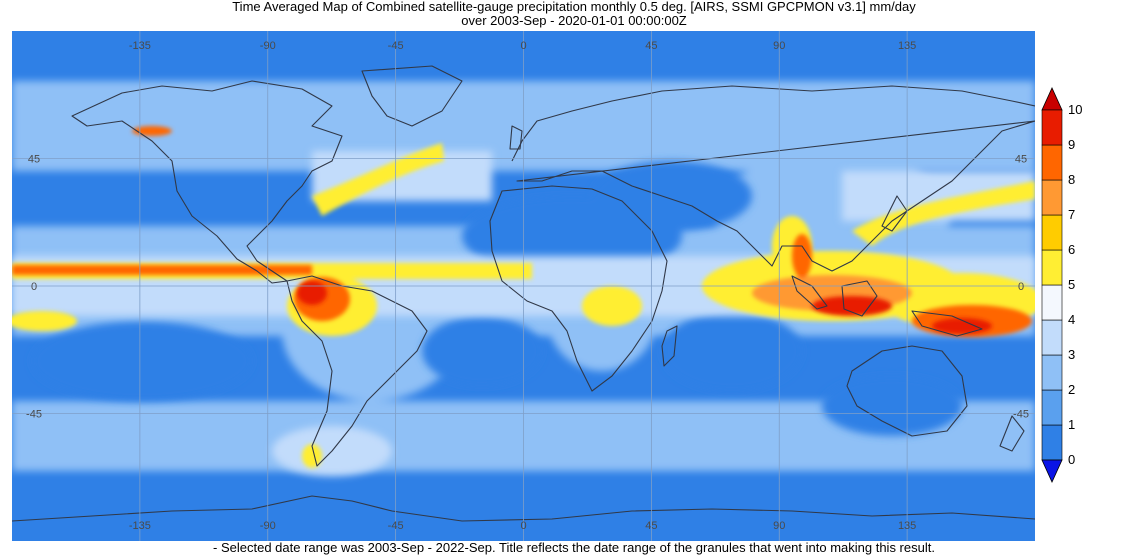 The image size is (1148, 557). I want to click on legend-label: 9, so click(1071, 144).